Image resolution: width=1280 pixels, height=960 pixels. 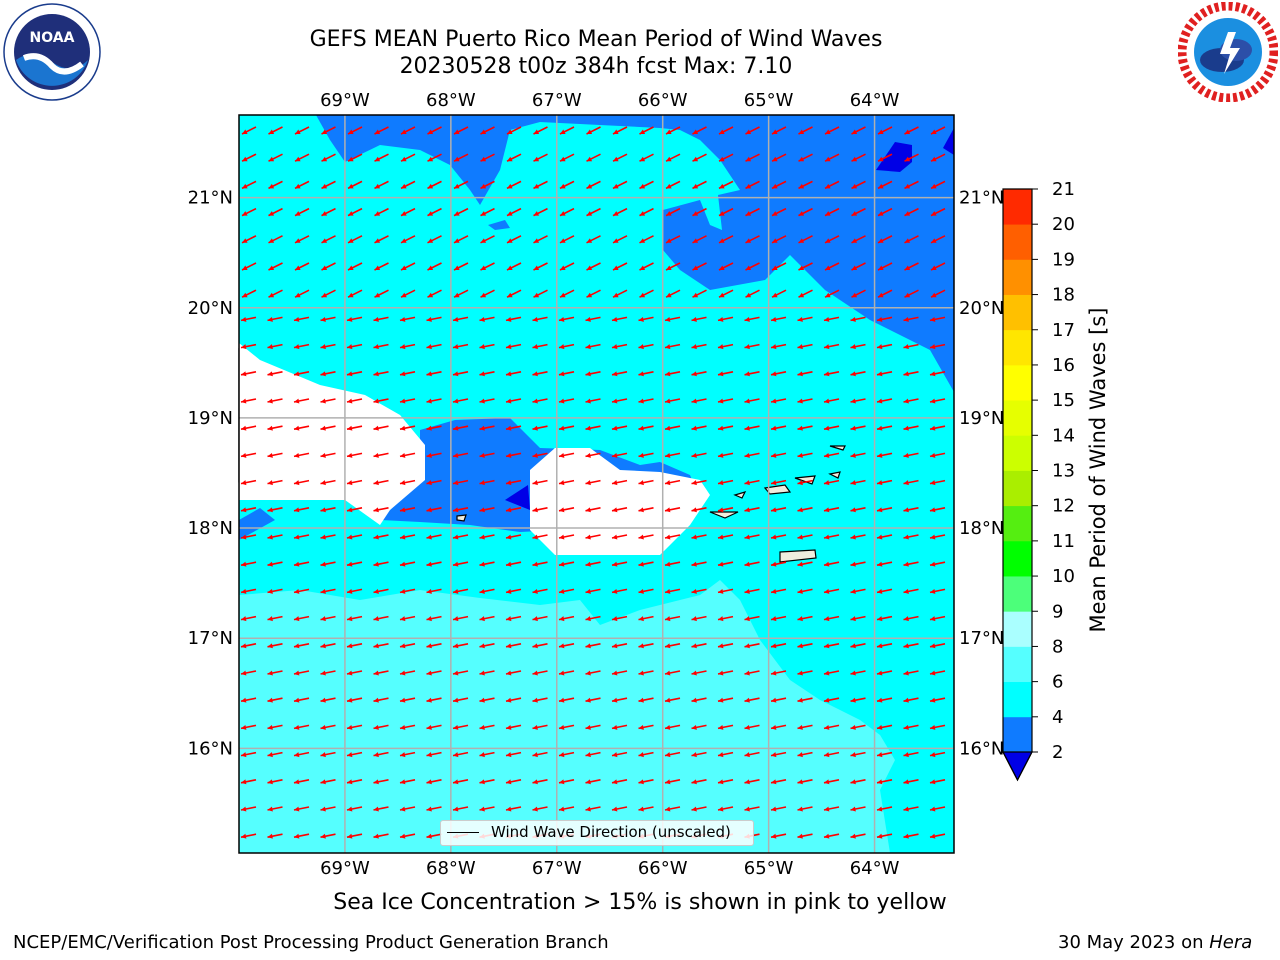 What do you see at coordinates (345, 868) in the screenshot?
I see `lon-tick-label-bottom: 69°W` at bounding box center [345, 868].